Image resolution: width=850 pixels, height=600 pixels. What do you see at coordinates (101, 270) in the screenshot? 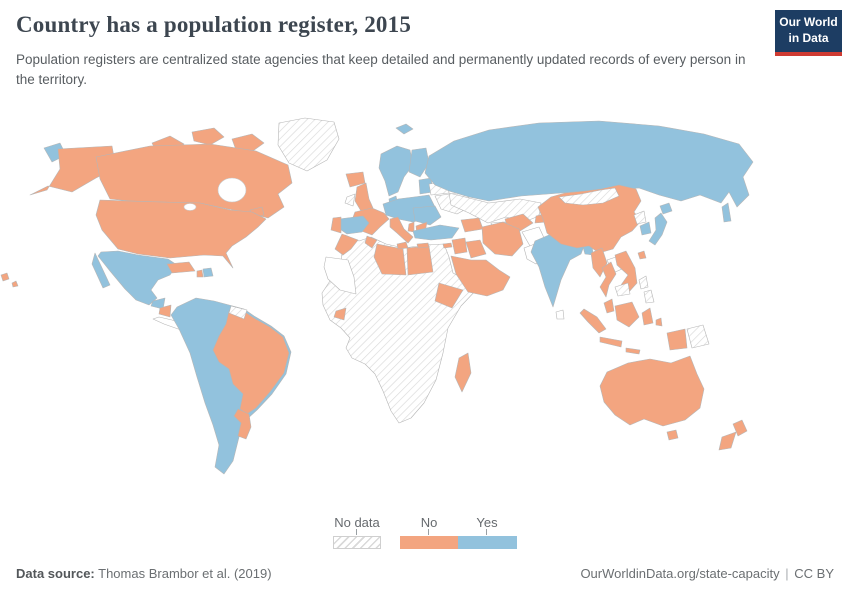
I see `country-baja-california` at bounding box center [101, 270].